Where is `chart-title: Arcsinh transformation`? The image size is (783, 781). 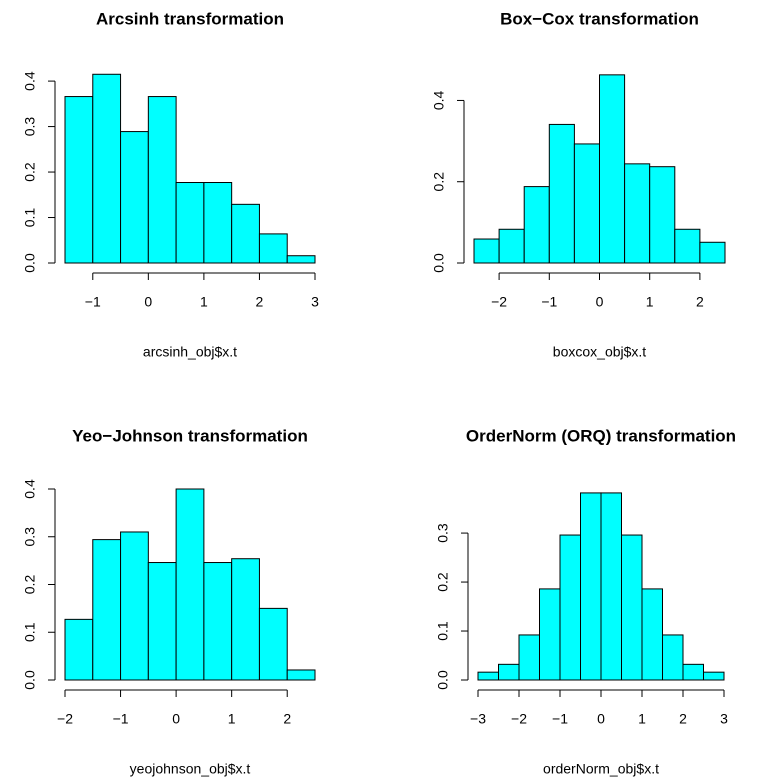 chart-title: Arcsinh transformation is located at coordinates (190, 18).